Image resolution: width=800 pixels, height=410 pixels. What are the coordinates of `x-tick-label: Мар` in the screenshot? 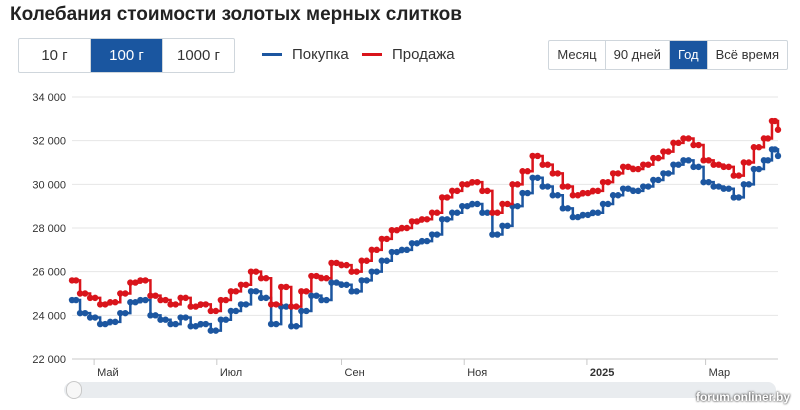 It's located at (720, 373).